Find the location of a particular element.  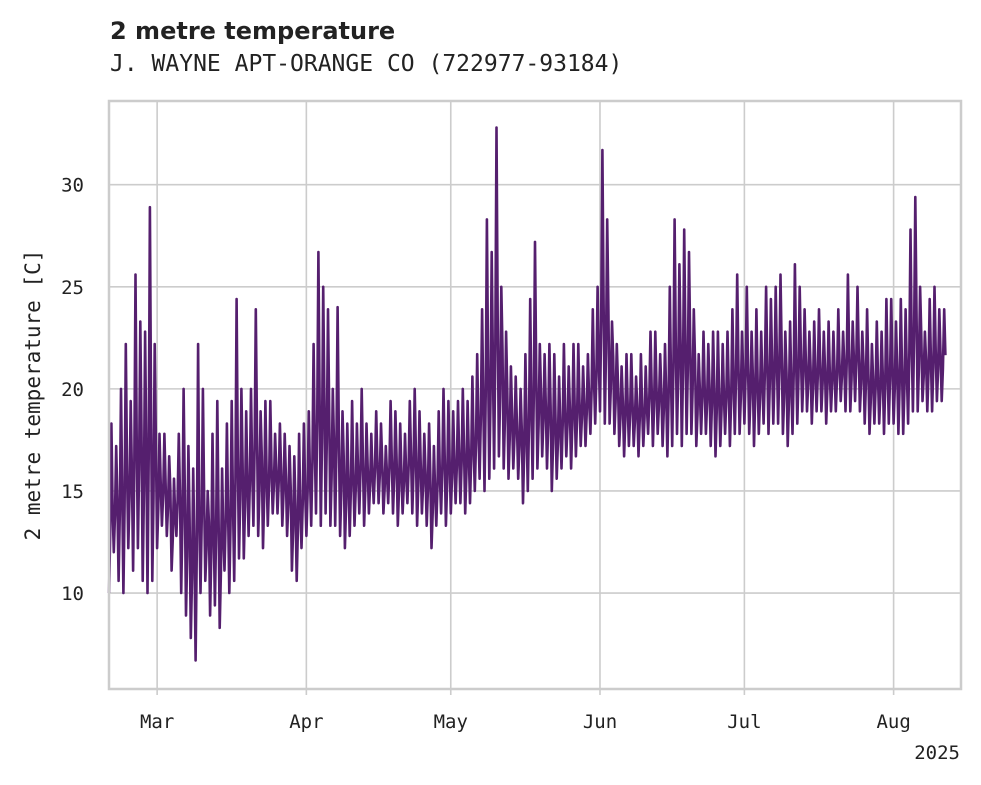

x-offset-label: 2025 is located at coordinates (937, 753).